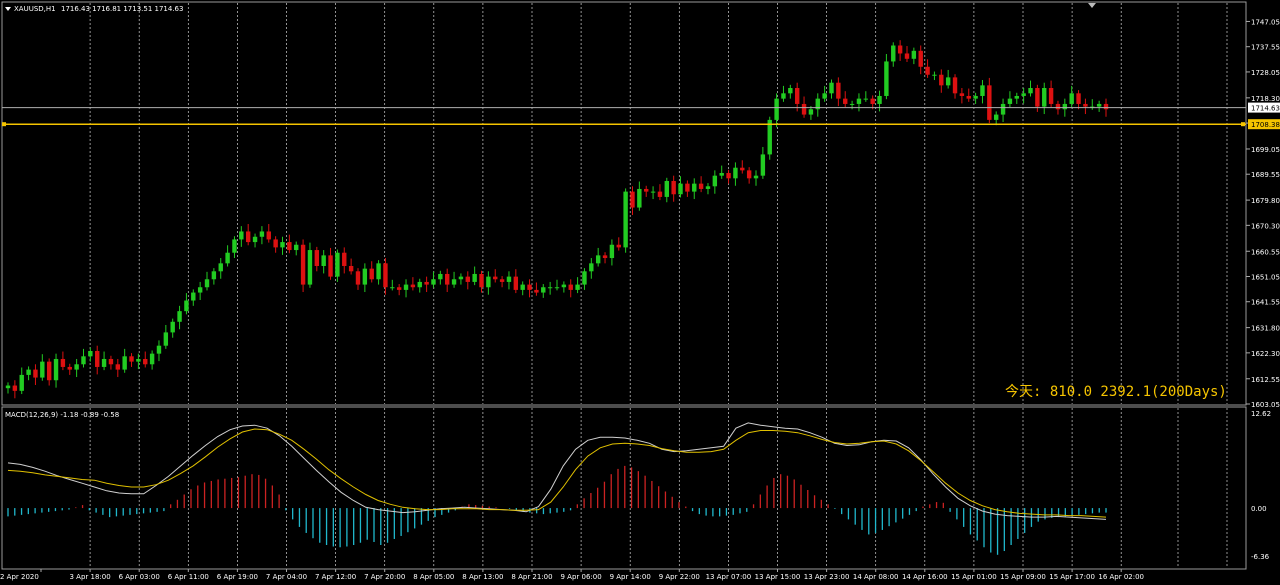 The height and width of the screenshot is (585, 1280). Describe the element at coordinates (1092, 5) in the screenshot. I see `chart-shift-marker-icon` at that location.